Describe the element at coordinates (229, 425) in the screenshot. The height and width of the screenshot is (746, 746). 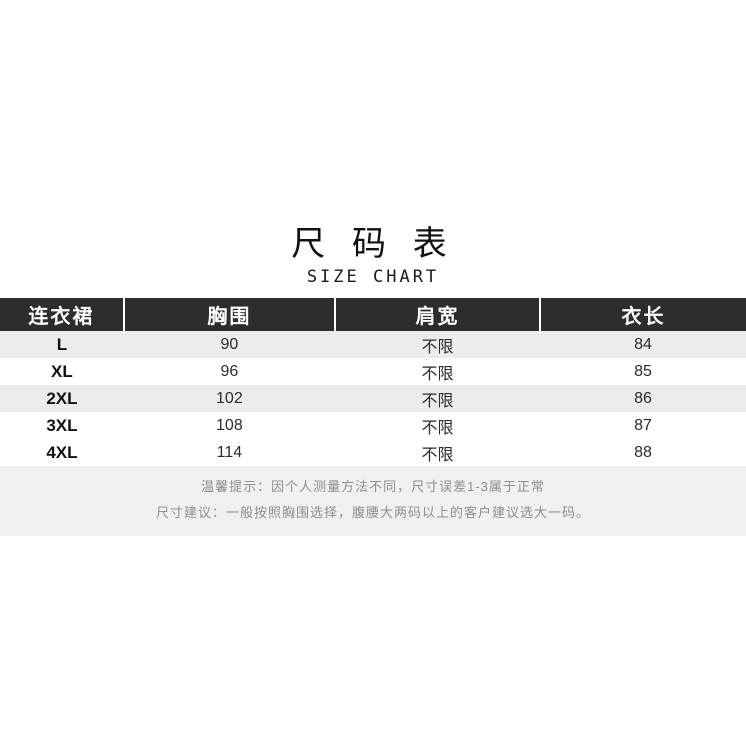
I see `bust-value: 108` at that location.